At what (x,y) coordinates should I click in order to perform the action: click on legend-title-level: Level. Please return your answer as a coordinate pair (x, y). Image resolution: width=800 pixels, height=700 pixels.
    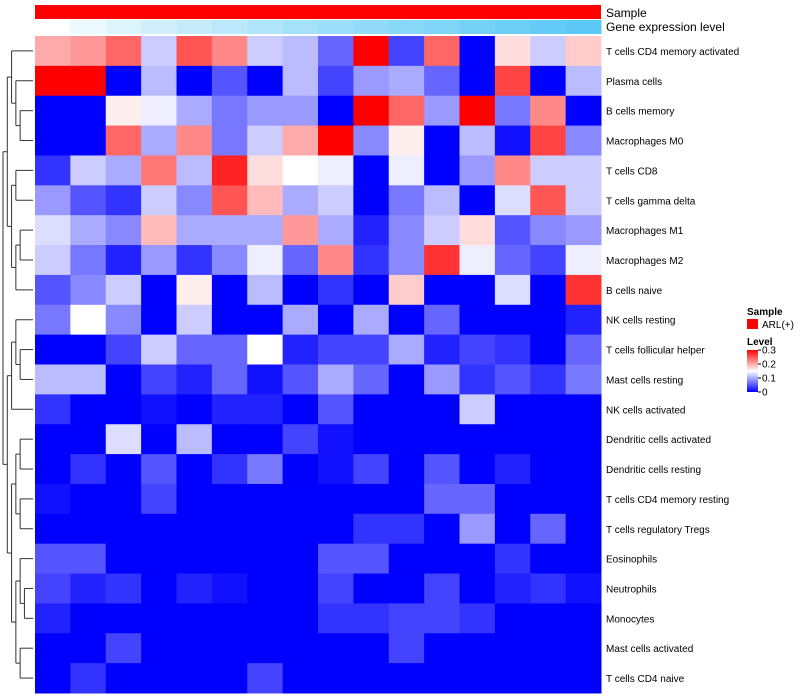
    Looking at the image, I should click on (760, 342).